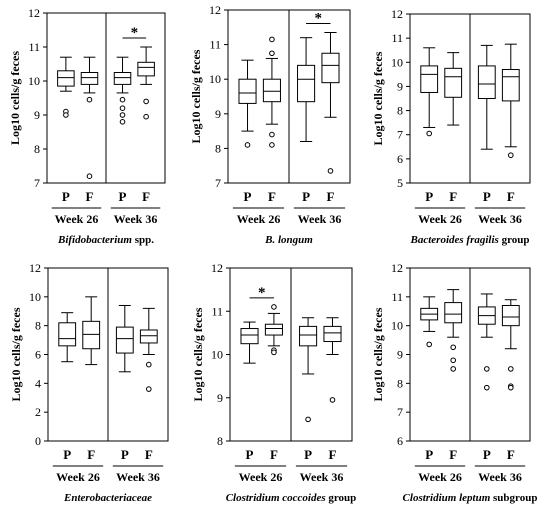  What do you see at coordinates (276, 498) in the screenshot?
I see `caption-organism: Clostridium coccoides` at bounding box center [276, 498].